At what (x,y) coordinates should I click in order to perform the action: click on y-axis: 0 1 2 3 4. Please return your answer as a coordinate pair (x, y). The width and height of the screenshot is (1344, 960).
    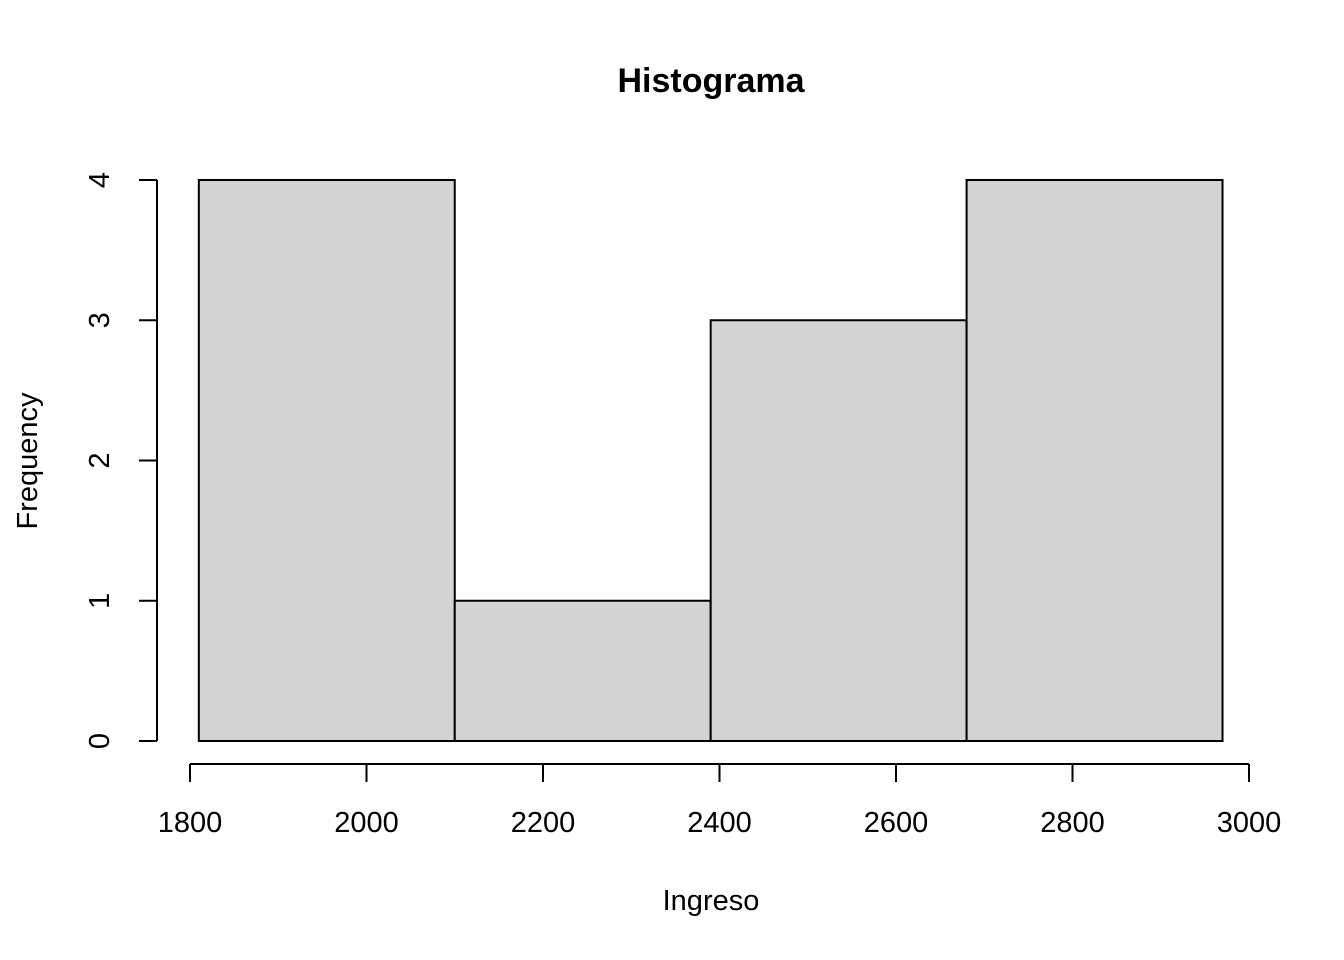
    Looking at the image, I should click on (121, 460).